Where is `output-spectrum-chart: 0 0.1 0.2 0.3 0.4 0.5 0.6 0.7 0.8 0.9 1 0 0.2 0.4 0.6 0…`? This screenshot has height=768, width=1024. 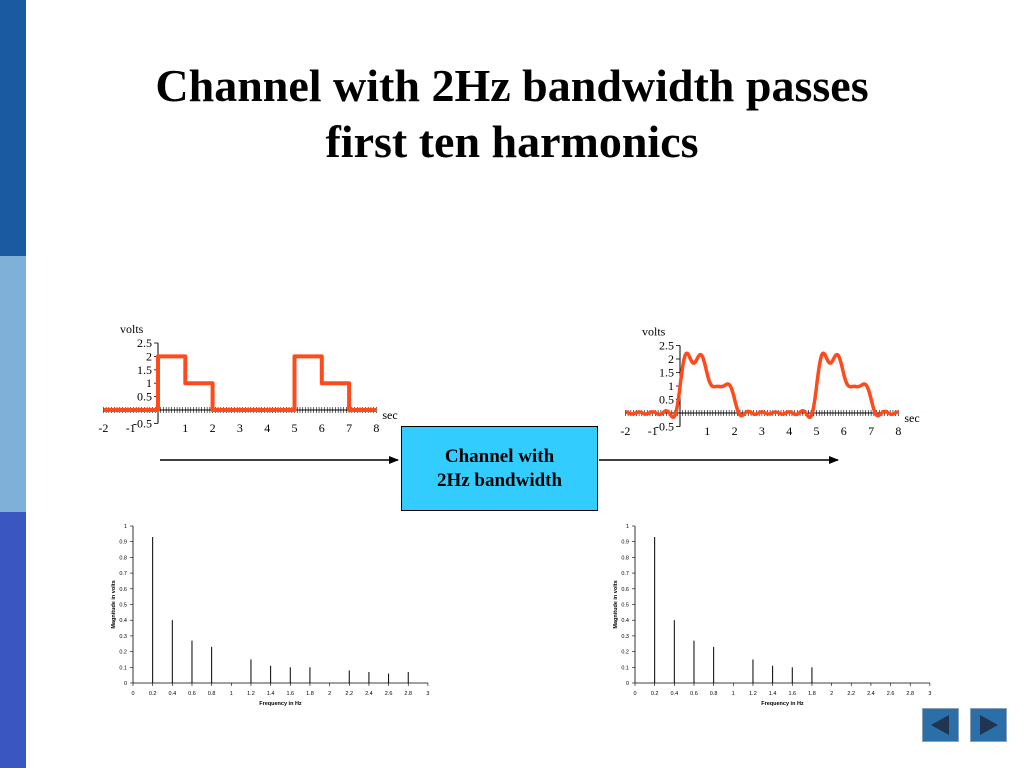
output-spectrum-chart: 0 0.1 0.2 0.3 0.4 0.5 0.6 0.7 0.8 0.9 1 0 0.2 0.4 0.6 0… is located at coordinates (772, 615).